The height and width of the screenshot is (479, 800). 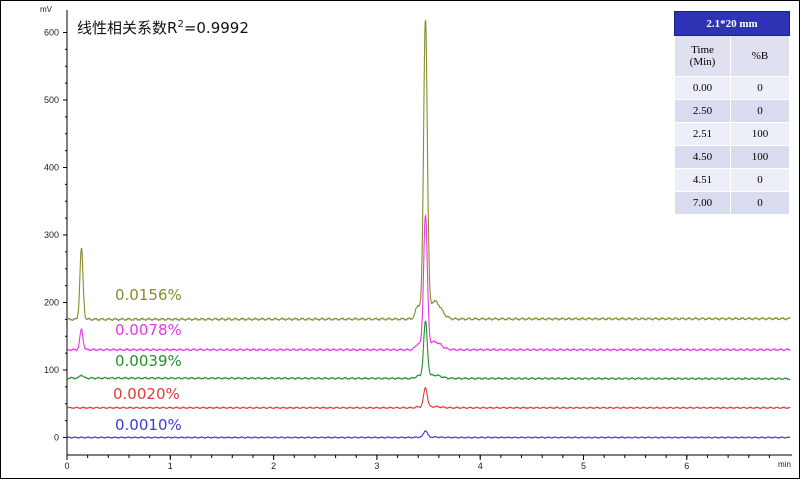 What do you see at coordinates (46, 9) in the screenshot?
I see `y-axis-unit-label: mV` at bounding box center [46, 9].